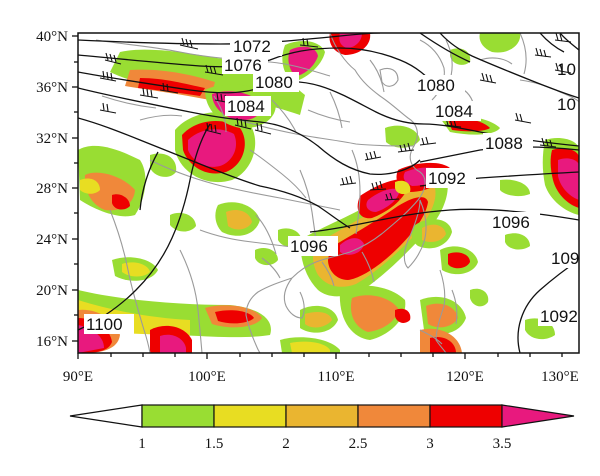 The width and height of the screenshot is (600, 476). I want to click on lon-ticks, so click(320, 356).